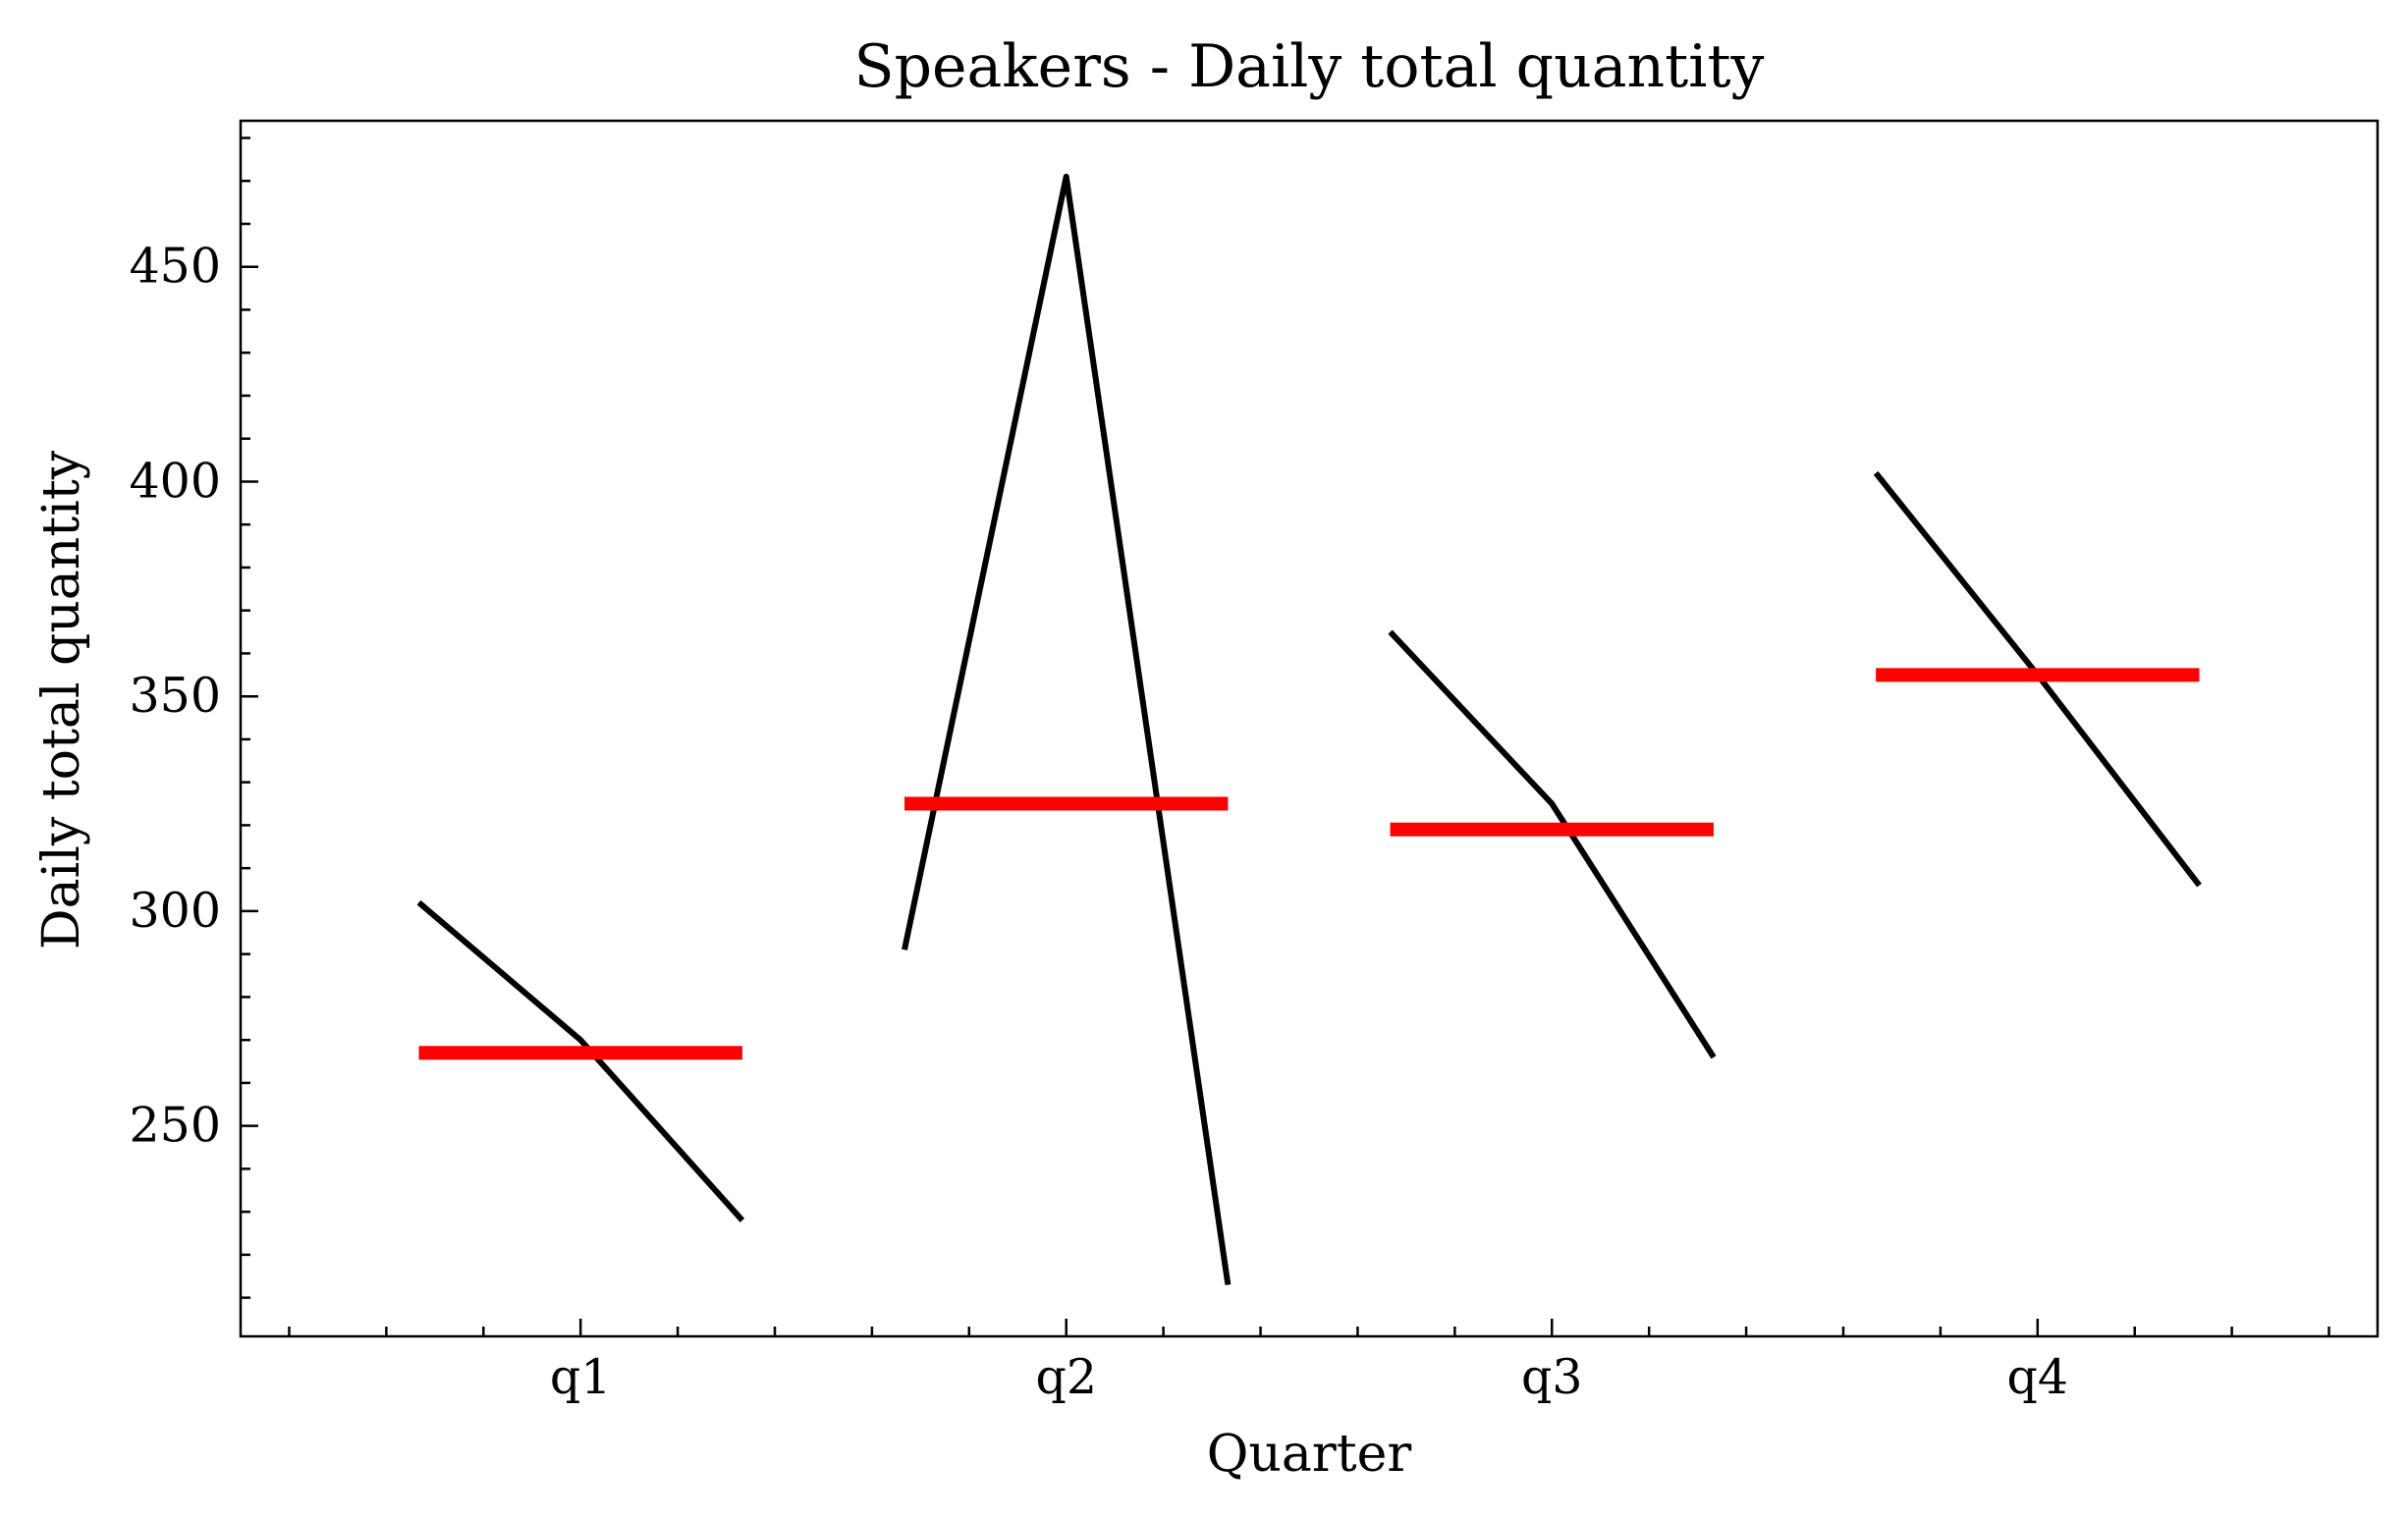 This screenshot has width=2408, height=1519. What do you see at coordinates (1066, 729) in the screenshot?
I see `series-line-q2` at bounding box center [1066, 729].